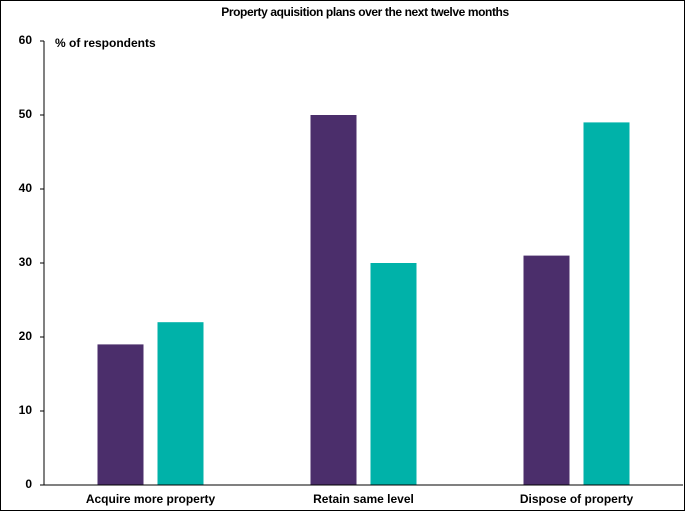  I want to click on y-tick-label: 20, so click(26, 336).